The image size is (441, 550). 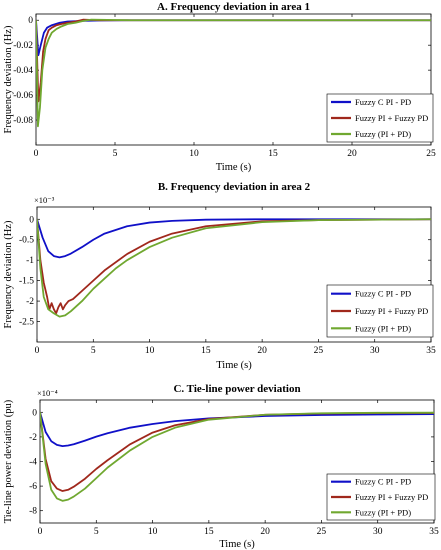 What do you see at coordinates (23, 121) in the screenshot?
I see `y-tick-label: -0.08` at bounding box center [23, 121].